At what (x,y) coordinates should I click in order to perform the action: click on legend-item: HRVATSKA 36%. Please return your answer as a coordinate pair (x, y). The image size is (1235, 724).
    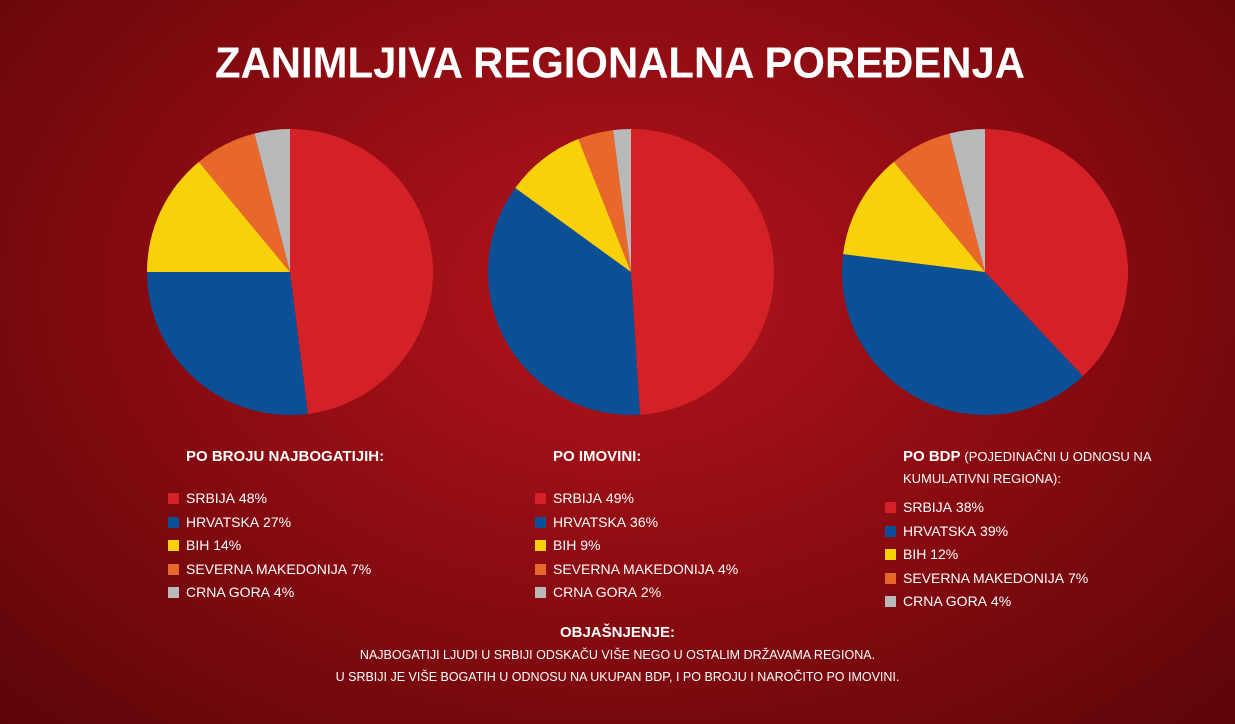
    Looking at the image, I should click on (636, 523).